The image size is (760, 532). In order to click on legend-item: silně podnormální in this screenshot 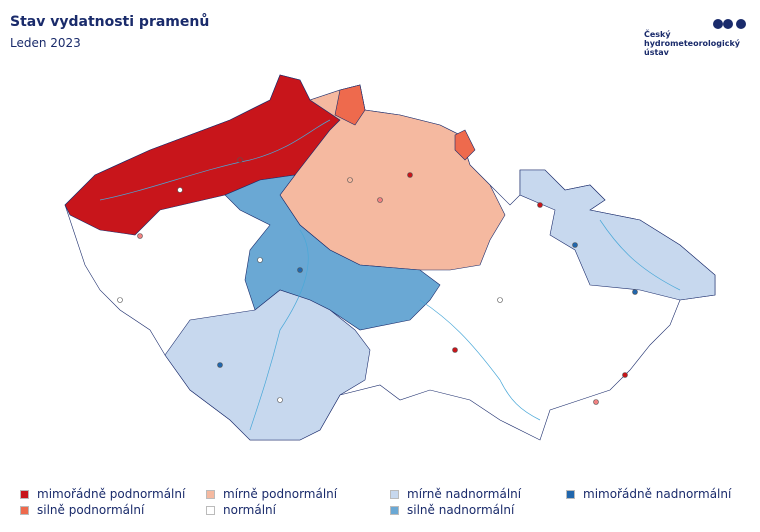, I will do `click(82, 510)`.